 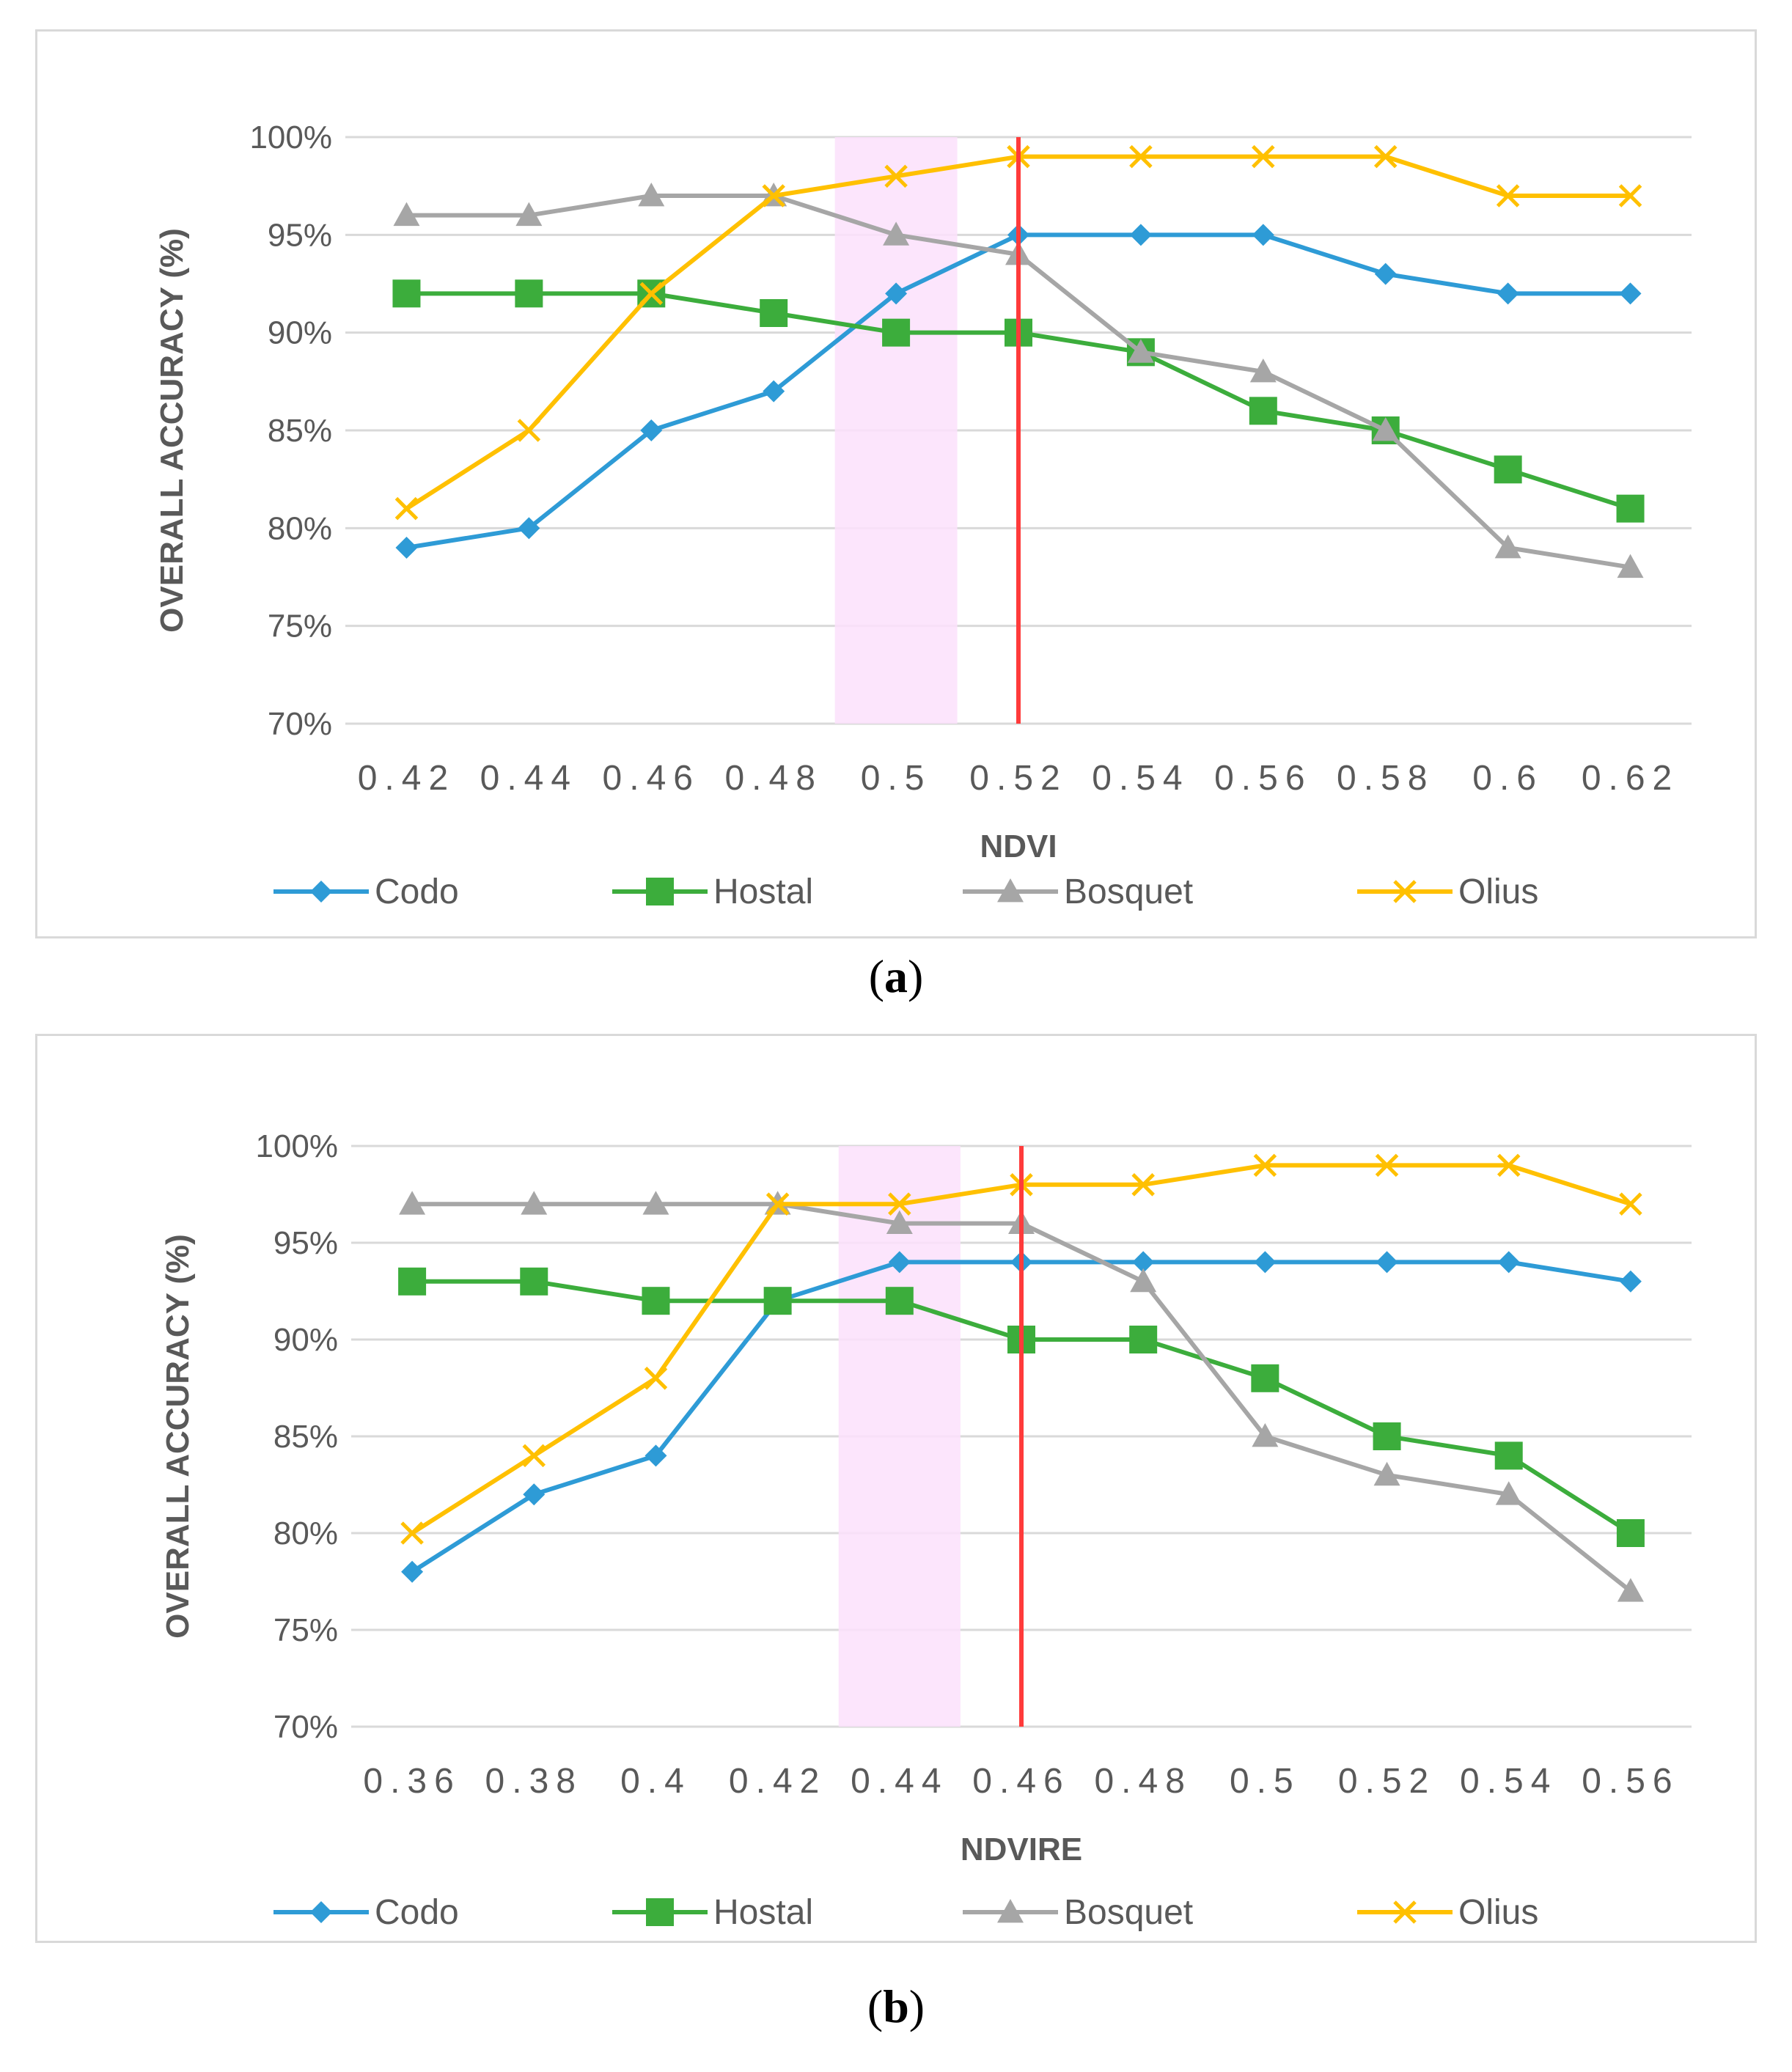 I want to click on caption-a: (a), so click(x=896, y=976).